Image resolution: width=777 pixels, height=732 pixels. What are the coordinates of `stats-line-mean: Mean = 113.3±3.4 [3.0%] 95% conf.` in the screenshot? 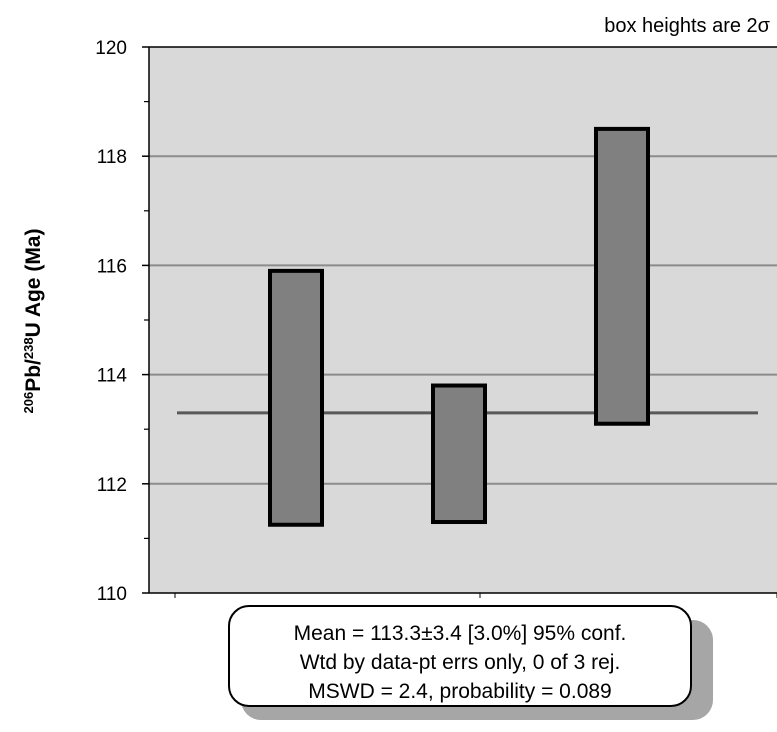 It's located at (460, 633).